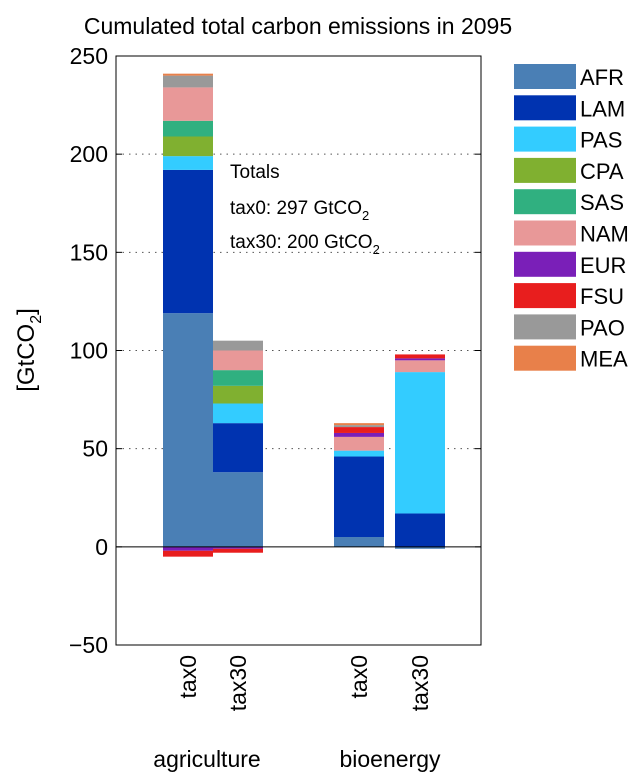  What do you see at coordinates (545, 233) in the screenshot?
I see `legend-swatch-nam` at bounding box center [545, 233].